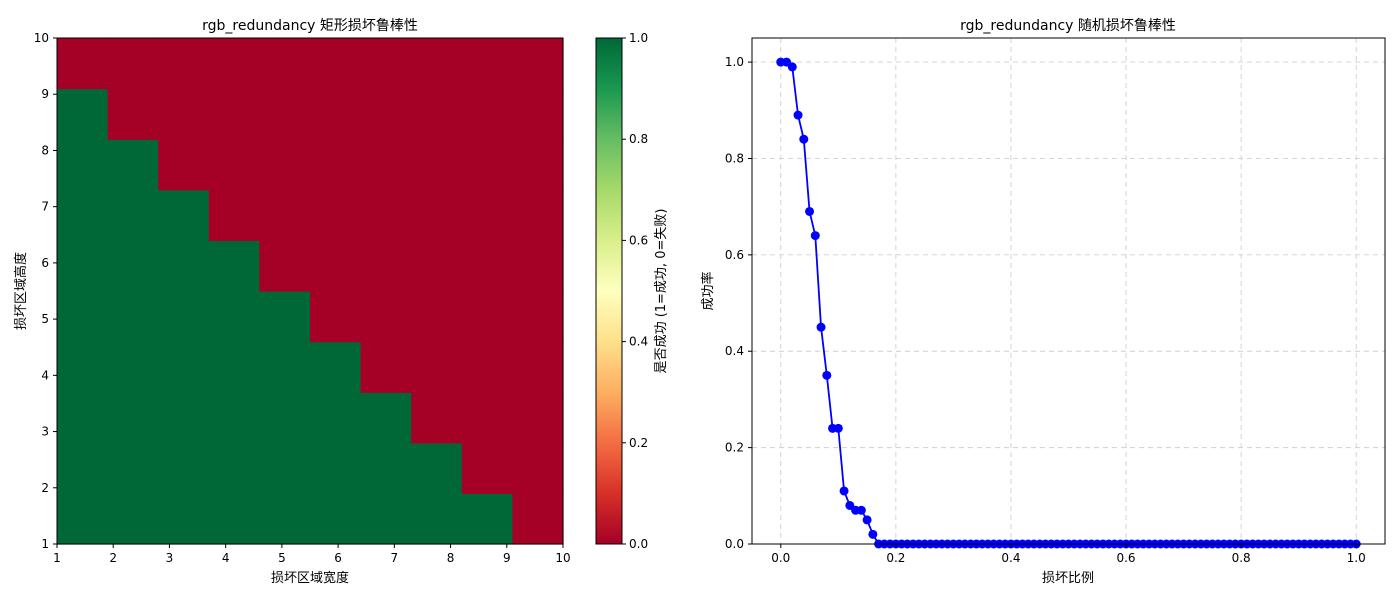 The image size is (1400, 600). What do you see at coordinates (562, 558) in the screenshot?
I see `x-tick-label: 10` at bounding box center [562, 558].